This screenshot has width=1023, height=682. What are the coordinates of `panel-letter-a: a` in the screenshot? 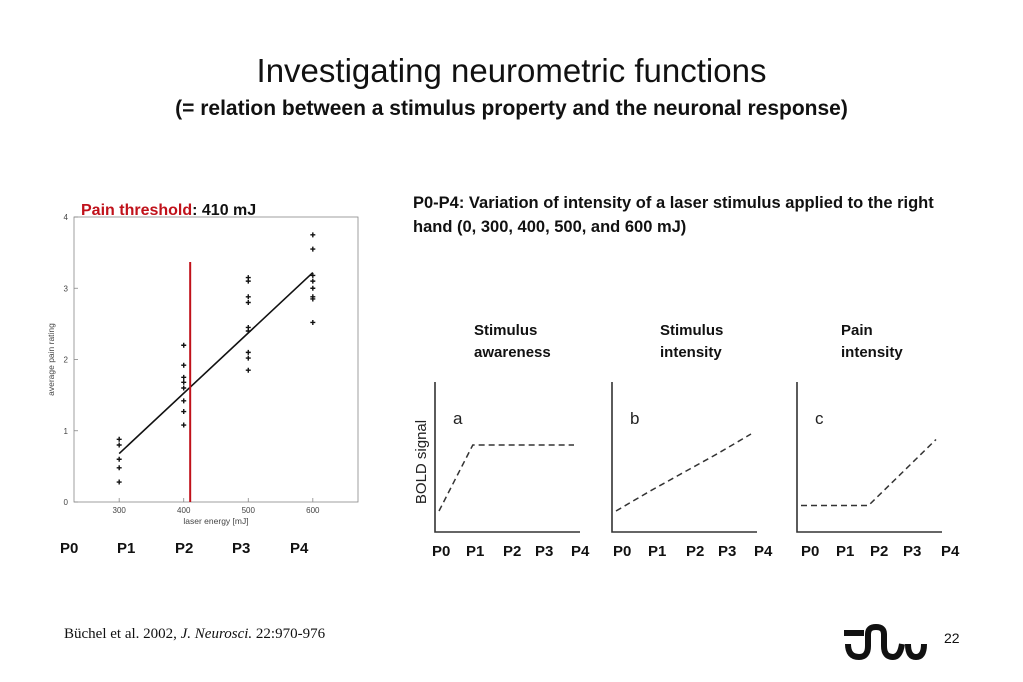 It's located at (458, 418).